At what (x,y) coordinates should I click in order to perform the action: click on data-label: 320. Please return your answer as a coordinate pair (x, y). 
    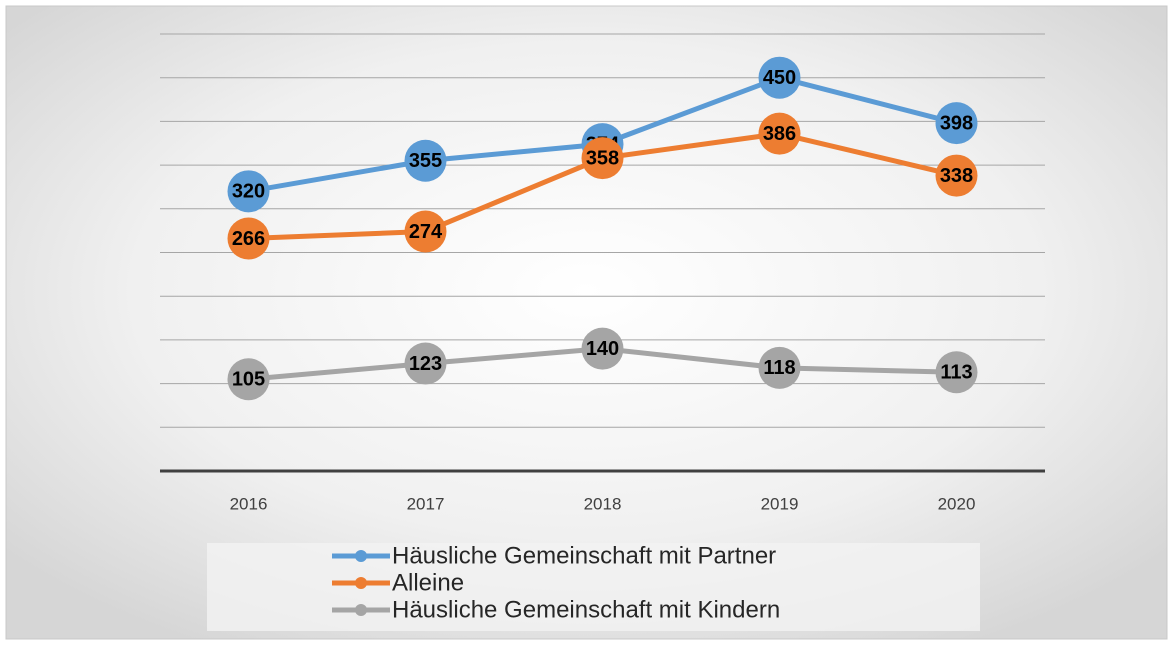
    Looking at the image, I should click on (248, 192).